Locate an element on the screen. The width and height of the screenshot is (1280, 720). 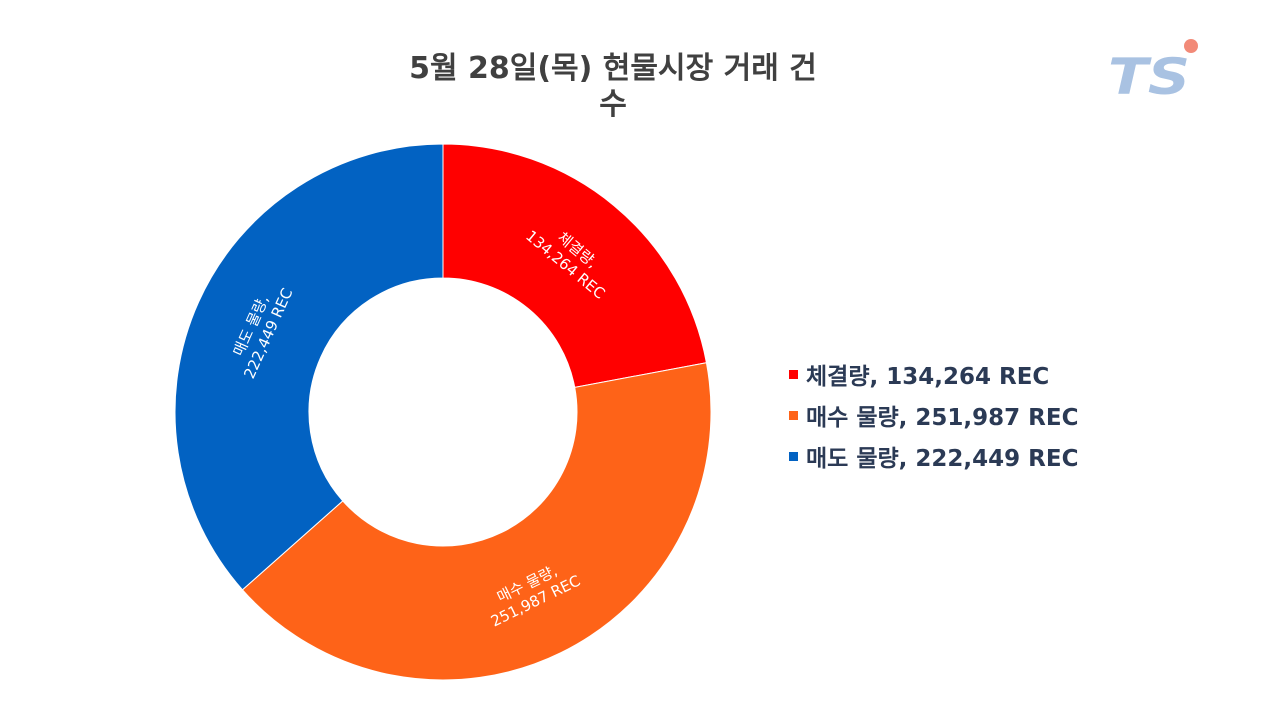
chart-title-line-2: 수 is located at coordinates (613, 104).